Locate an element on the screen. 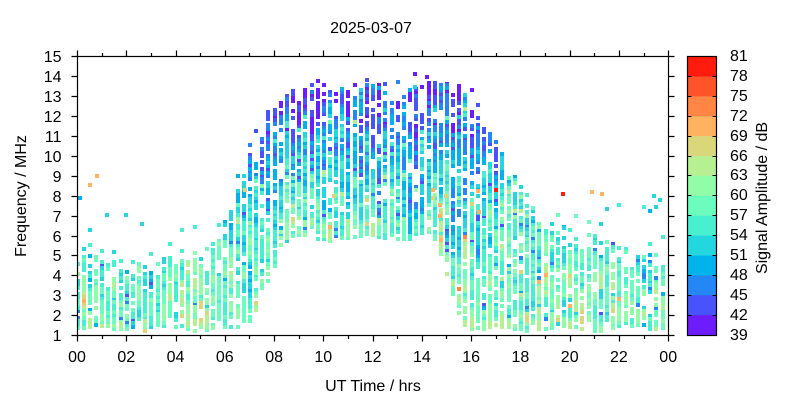 The height and width of the screenshot is (400, 800). svg-text: 81 is located at coordinates (739, 56).